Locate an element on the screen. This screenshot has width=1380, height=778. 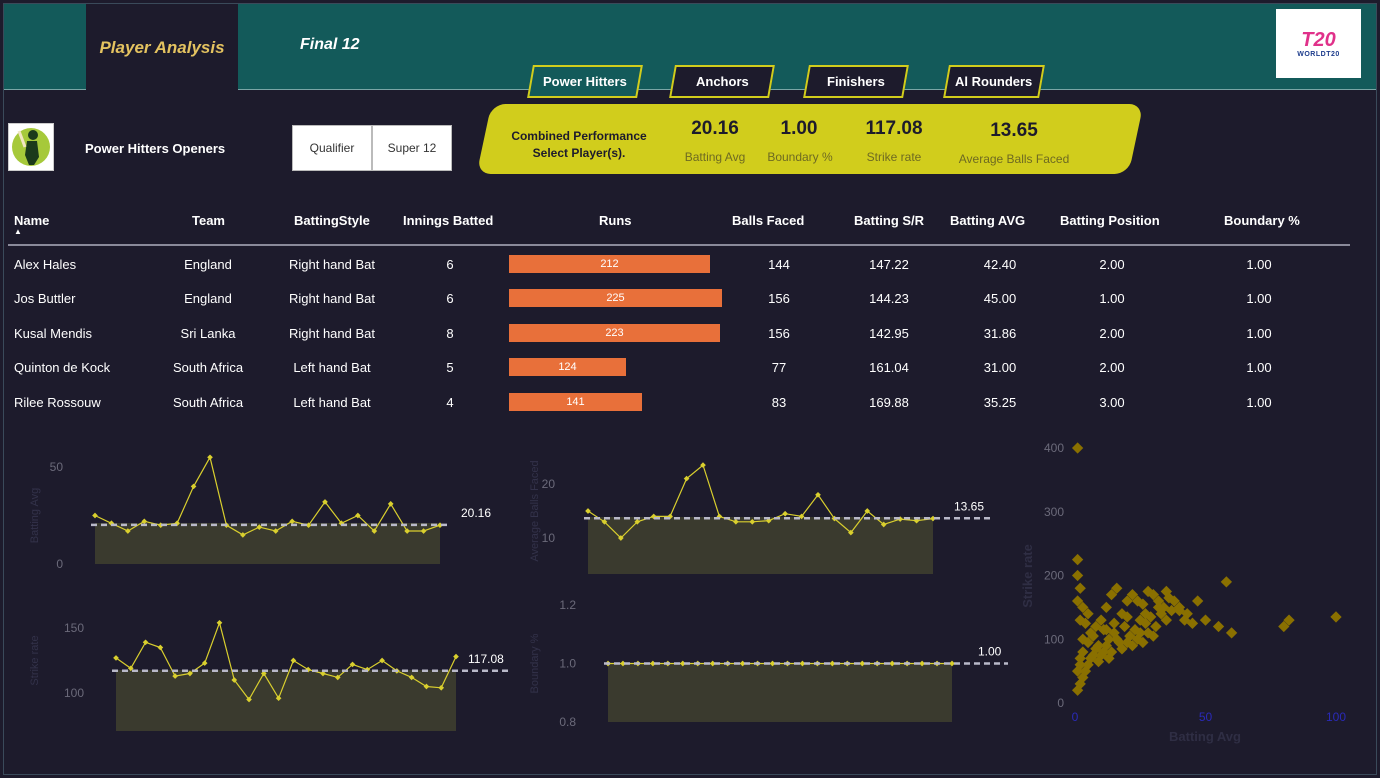
column-header-strike-rate: Batting S/R is located at coordinates (889, 220).